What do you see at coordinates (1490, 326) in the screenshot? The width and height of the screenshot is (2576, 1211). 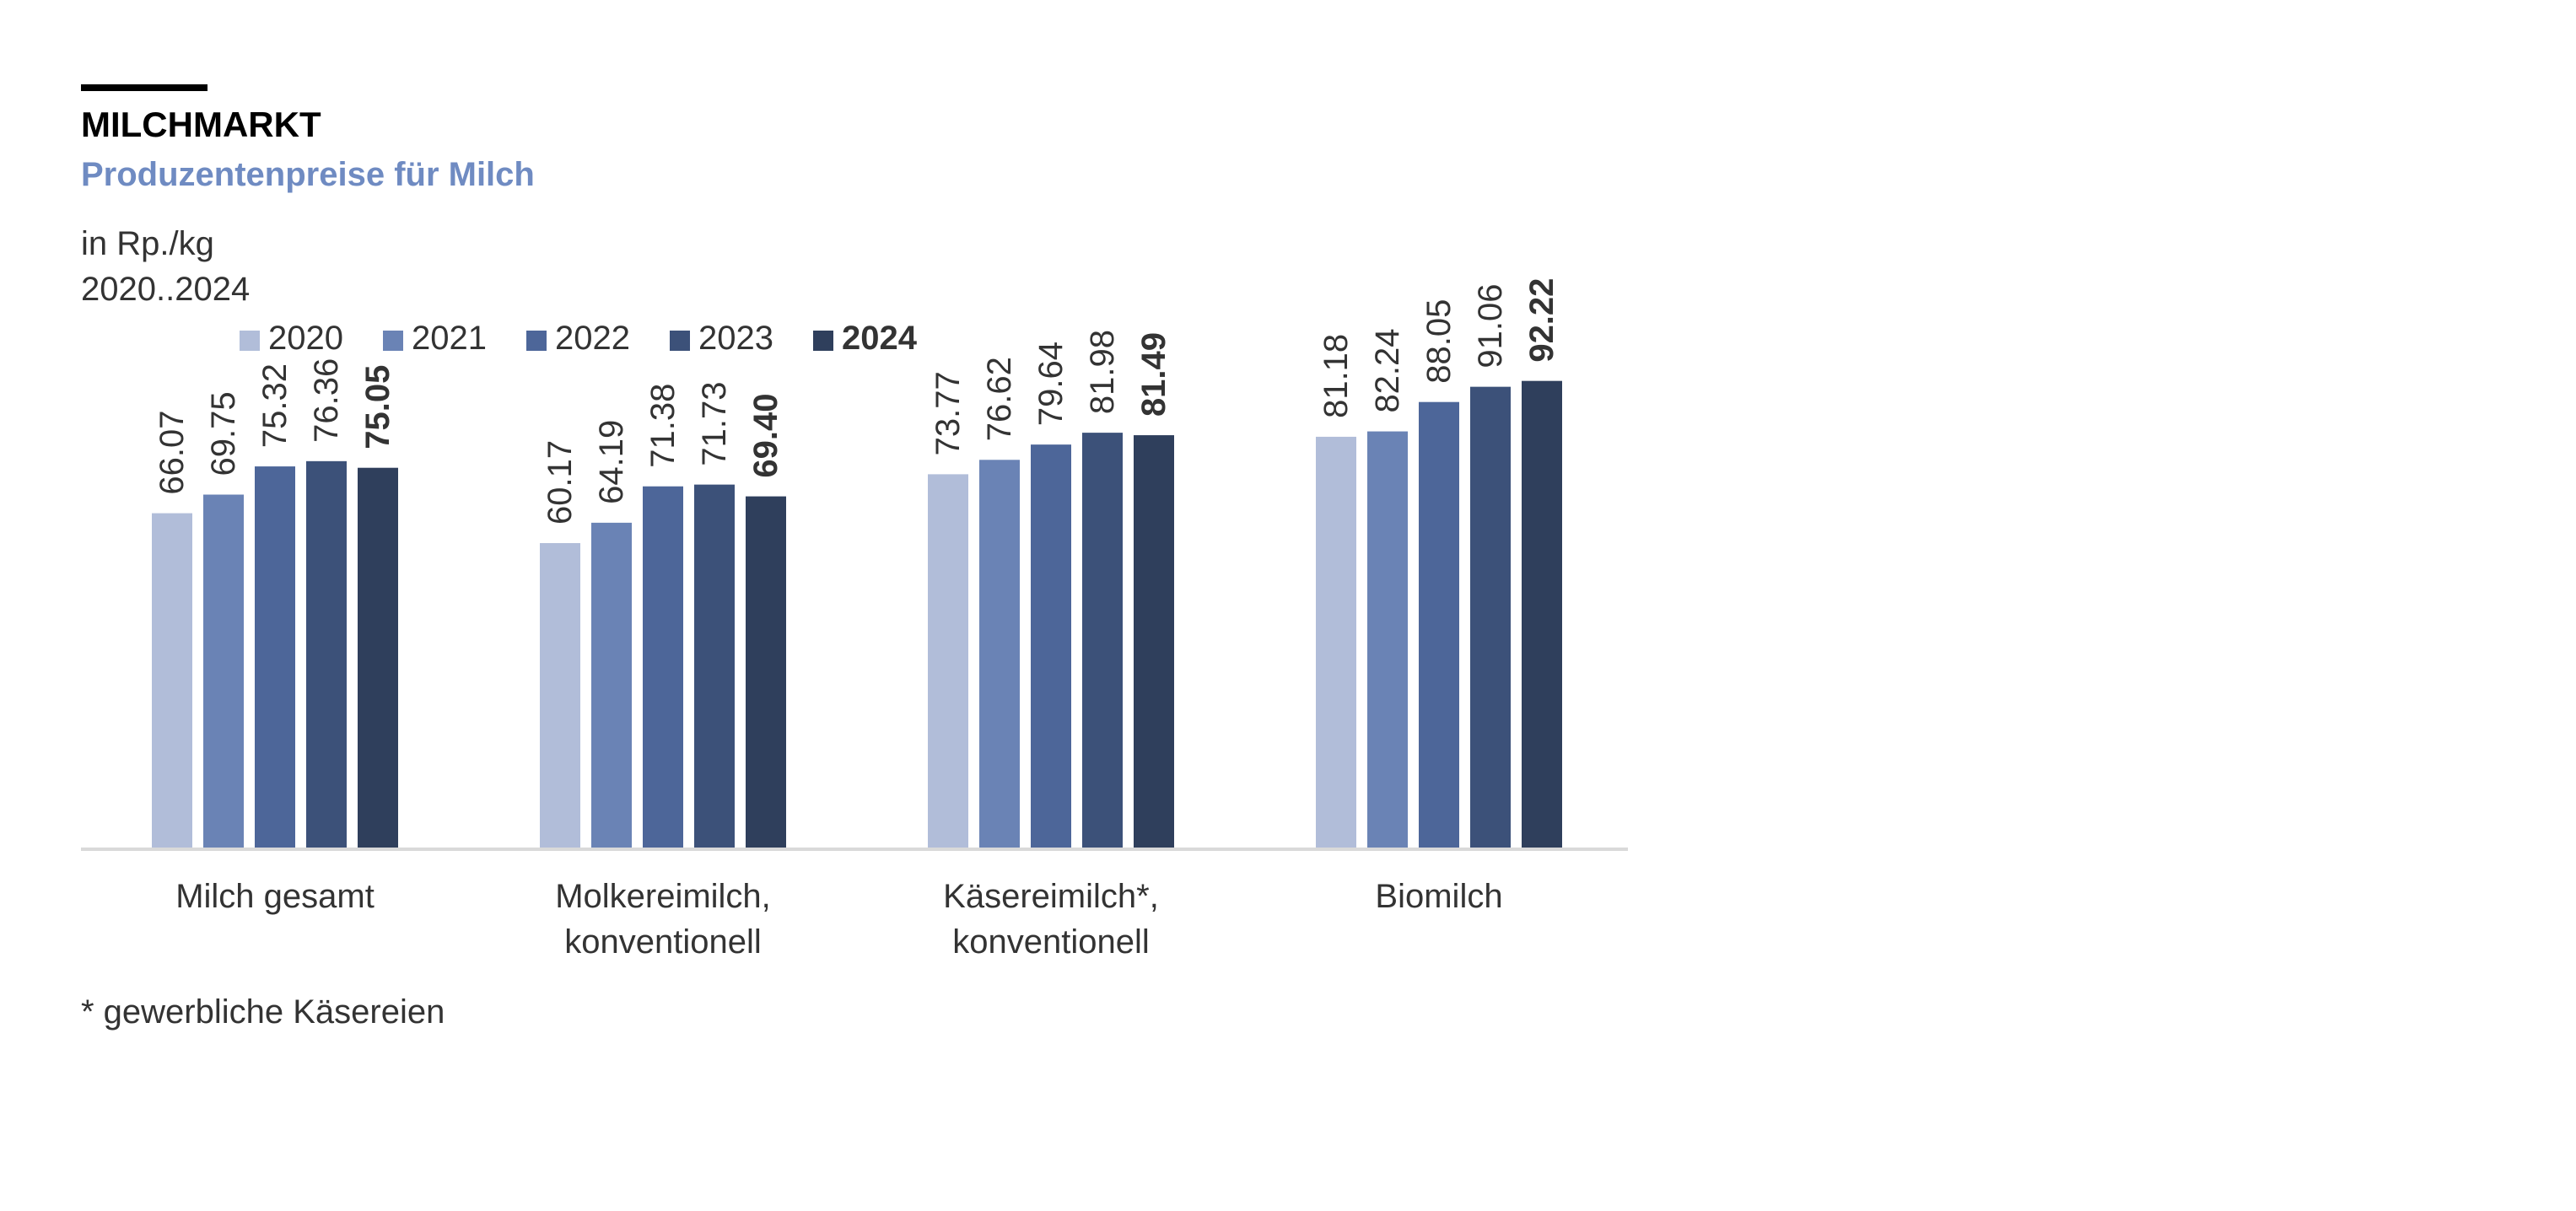 I see `value-label-2023-3: 91.06` at bounding box center [1490, 326].